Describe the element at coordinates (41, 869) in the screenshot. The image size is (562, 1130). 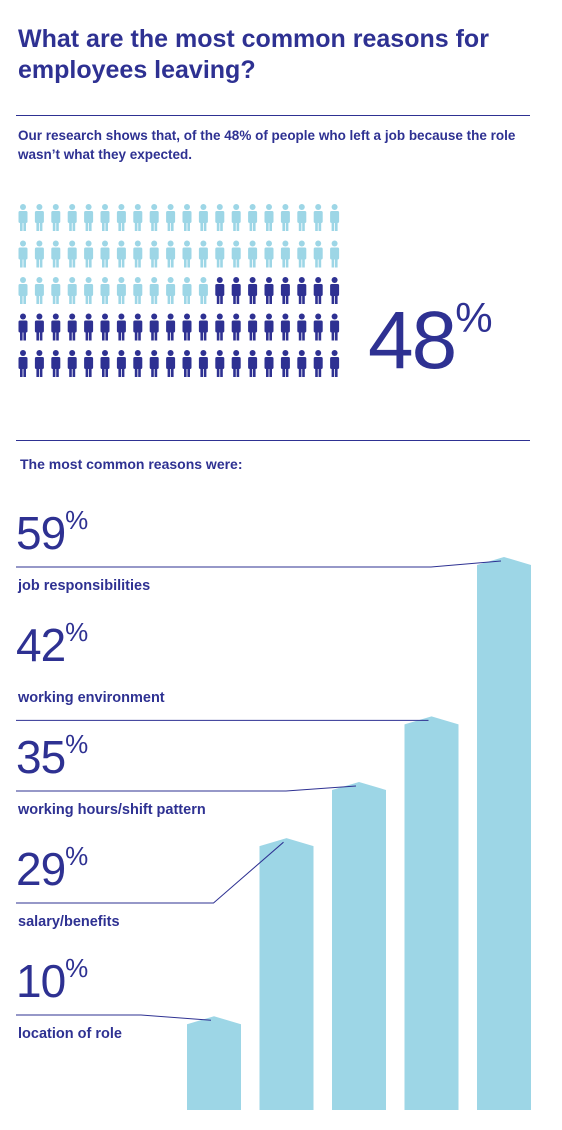
I see `value-number: 29` at that location.